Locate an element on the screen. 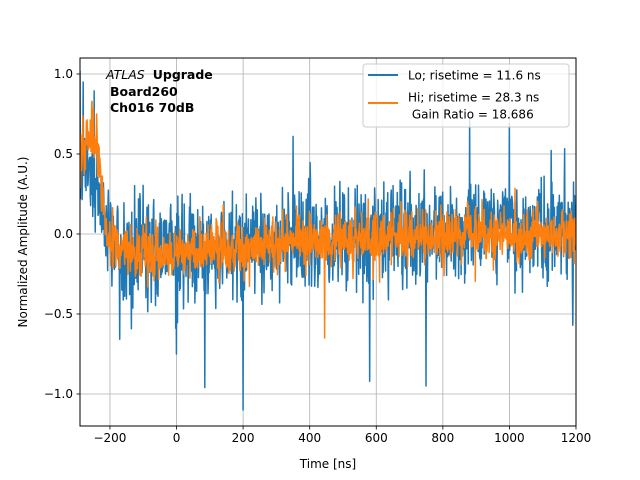 This screenshot has width=640, height=480. svg-text: ATLAS Upgrade is located at coordinates (159, 74).